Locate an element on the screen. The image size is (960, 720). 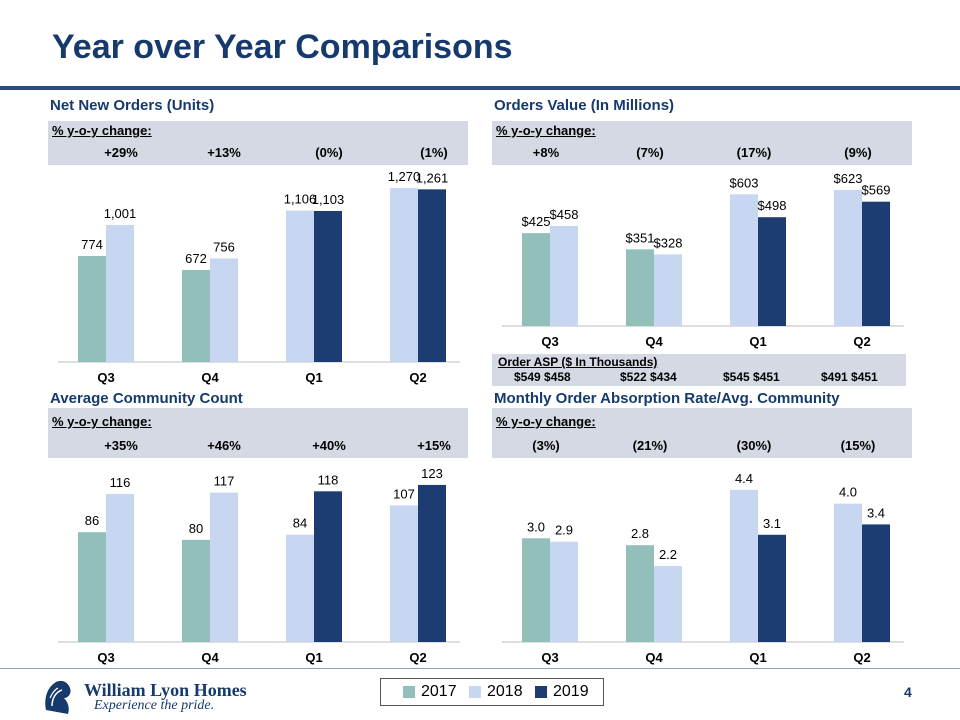
lion-logo-icon is located at coordinates (58, 697).